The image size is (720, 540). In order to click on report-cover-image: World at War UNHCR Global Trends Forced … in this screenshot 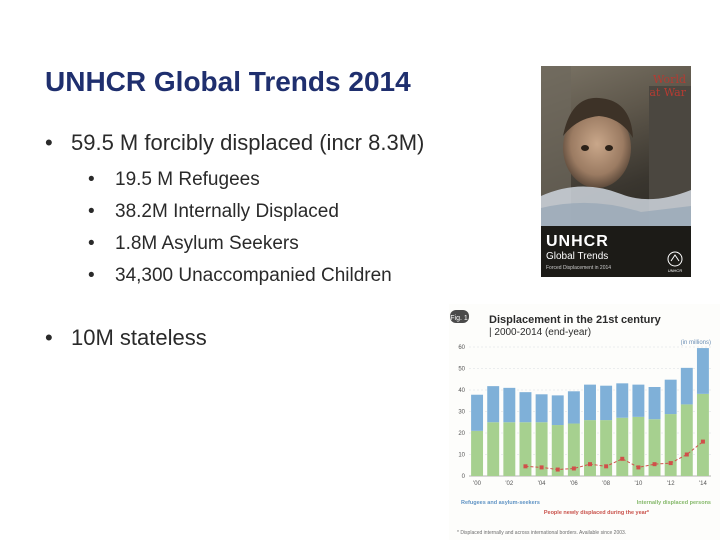, I will do `click(616, 171)`.